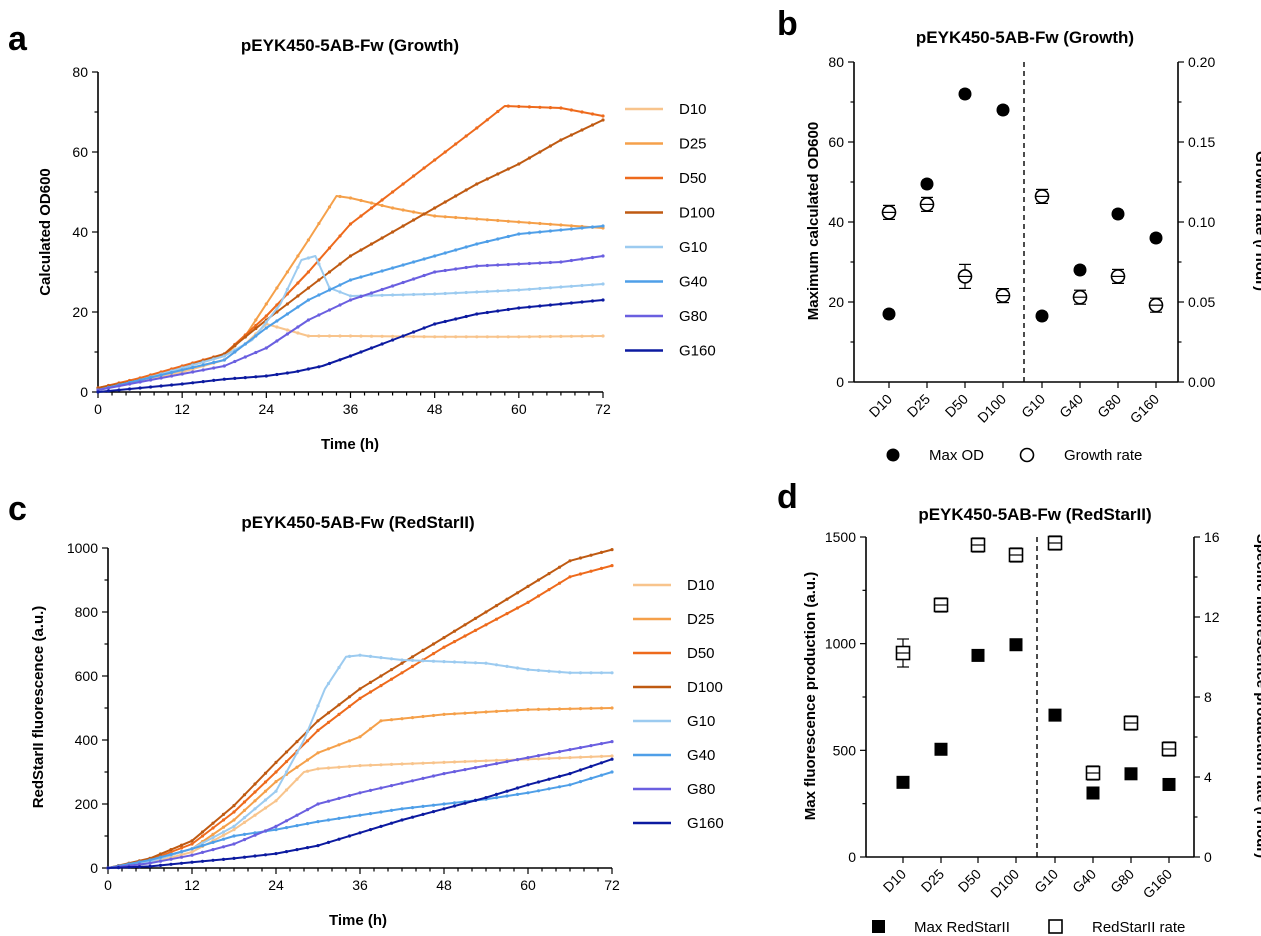 The height and width of the screenshot is (936, 1261). I want to click on max-od-point, so click(1118, 214).